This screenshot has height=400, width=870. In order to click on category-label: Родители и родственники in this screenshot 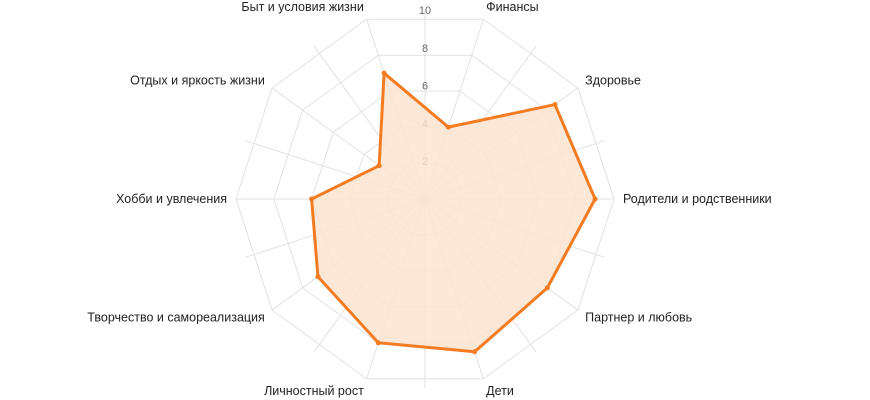, I will do `click(697, 199)`.